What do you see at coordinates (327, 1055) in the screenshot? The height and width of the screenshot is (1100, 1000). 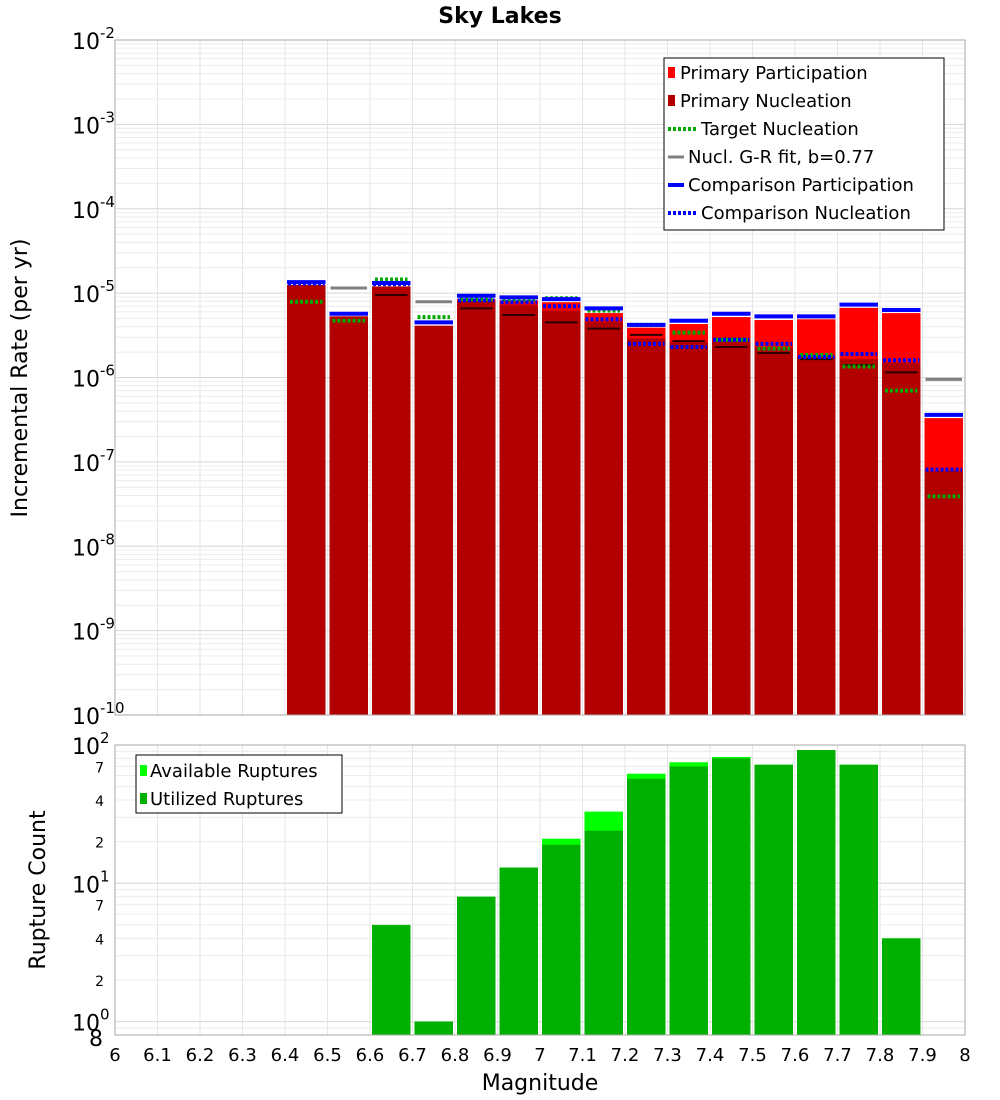 I see `x-tick-label: 6.5` at bounding box center [327, 1055].